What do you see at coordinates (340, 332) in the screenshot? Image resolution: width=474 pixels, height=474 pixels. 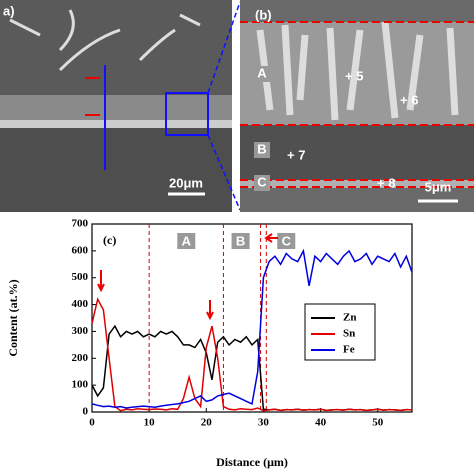 I see `legend-box` at bounding box center [340, 332].